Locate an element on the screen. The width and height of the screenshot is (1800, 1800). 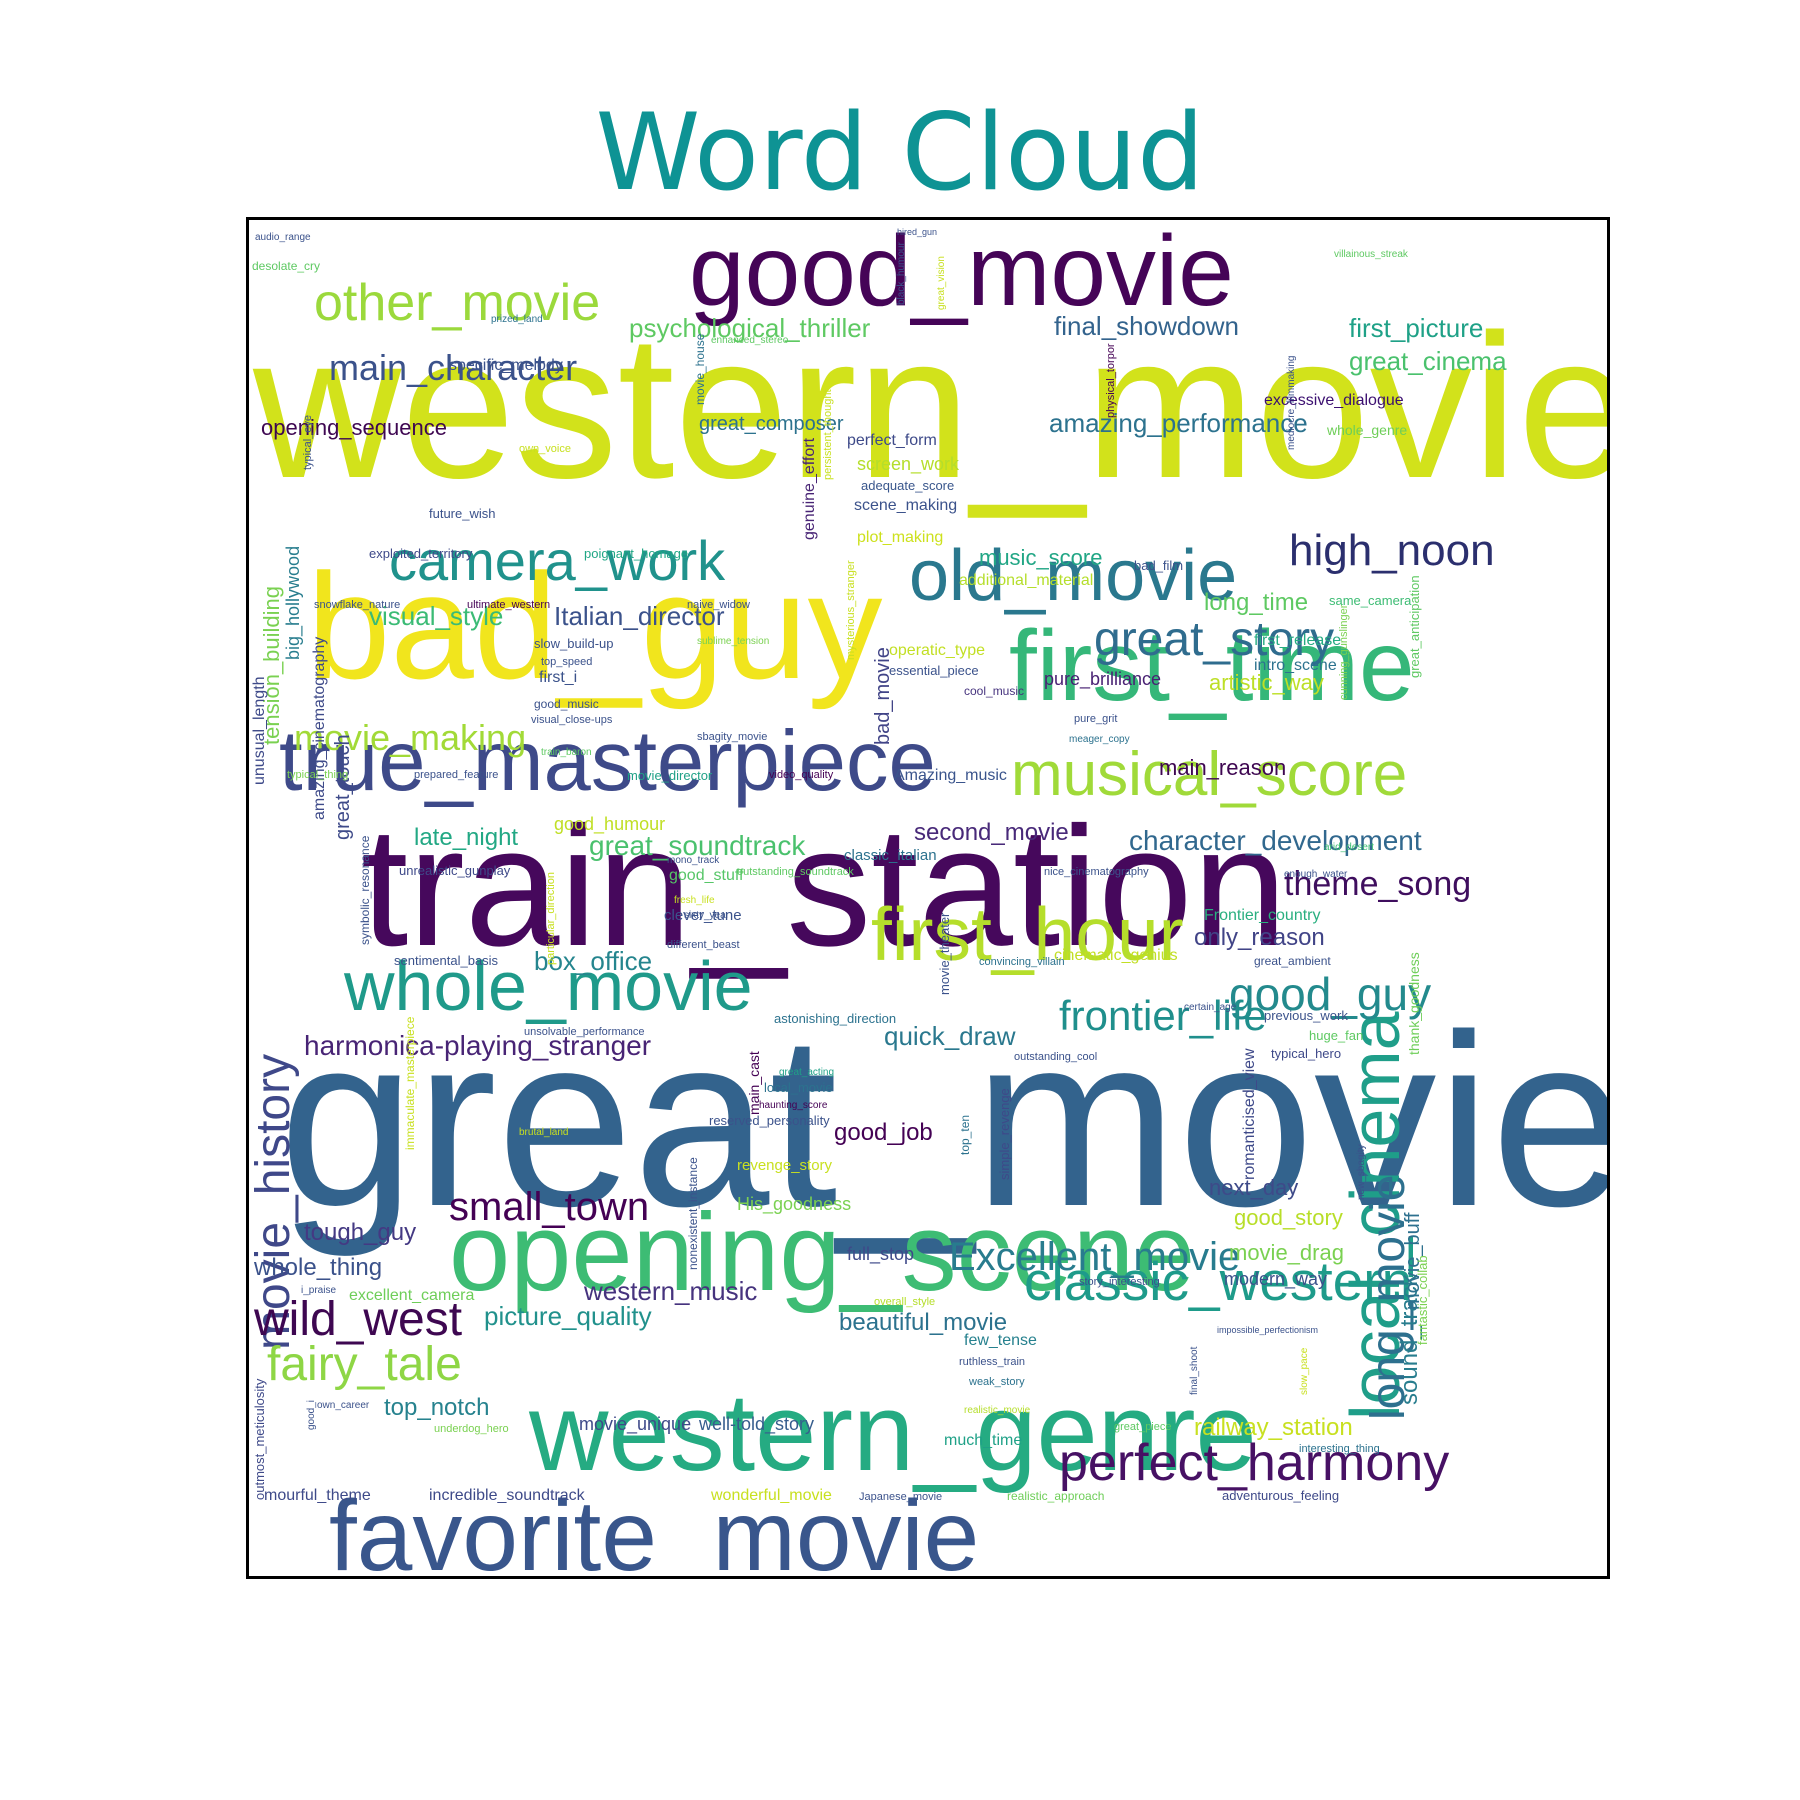
word-own-voice: own_voice is located at coordinates (545, 449).